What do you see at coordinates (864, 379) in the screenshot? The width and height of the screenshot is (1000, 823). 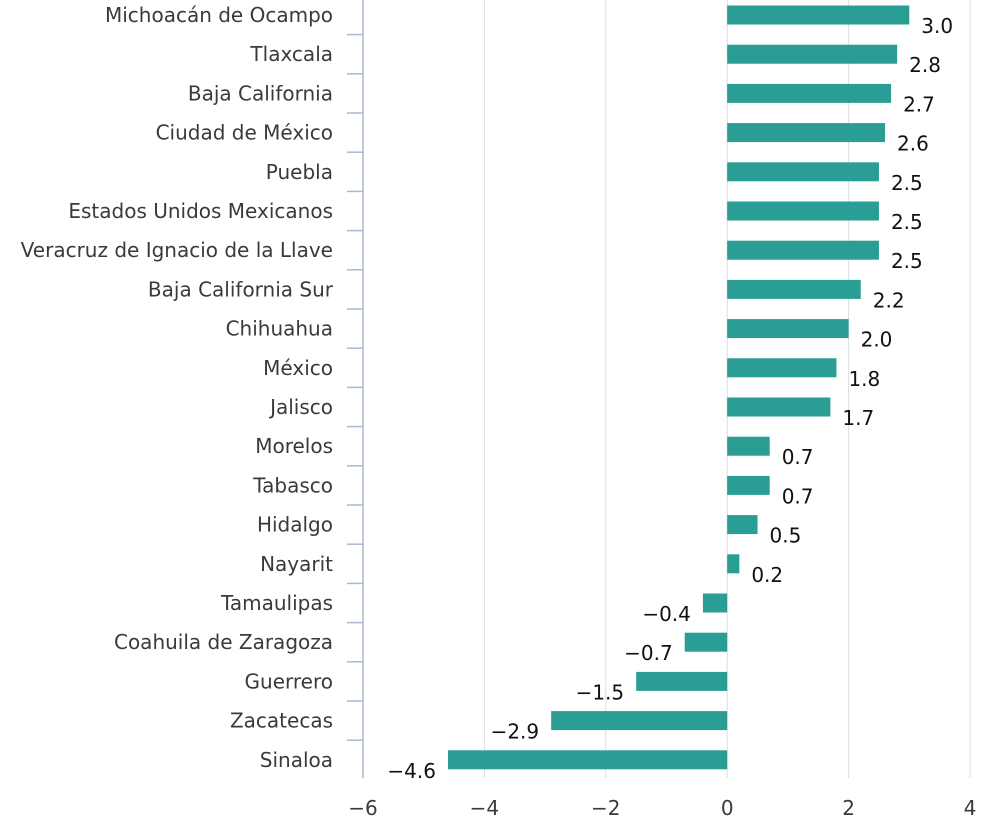 I see `value-label: 1.8` at bounding box center [864, 379].